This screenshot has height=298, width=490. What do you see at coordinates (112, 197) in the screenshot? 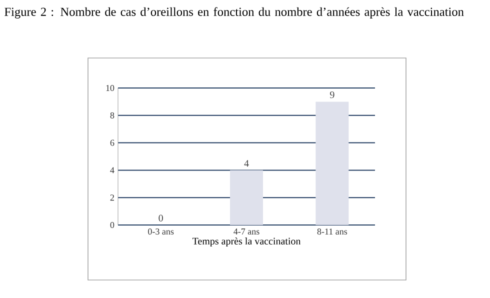
I see `y-tick-label: 2` at bounding box center [112, 197].